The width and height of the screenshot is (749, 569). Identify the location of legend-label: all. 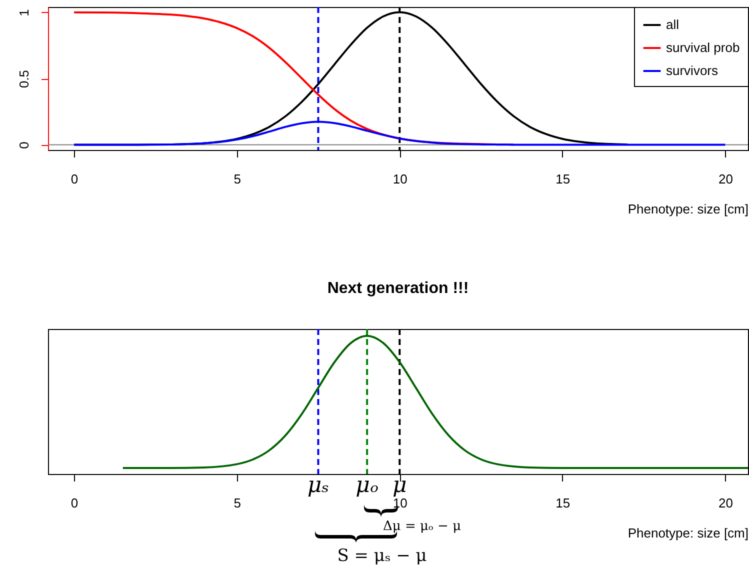
(673, 24).